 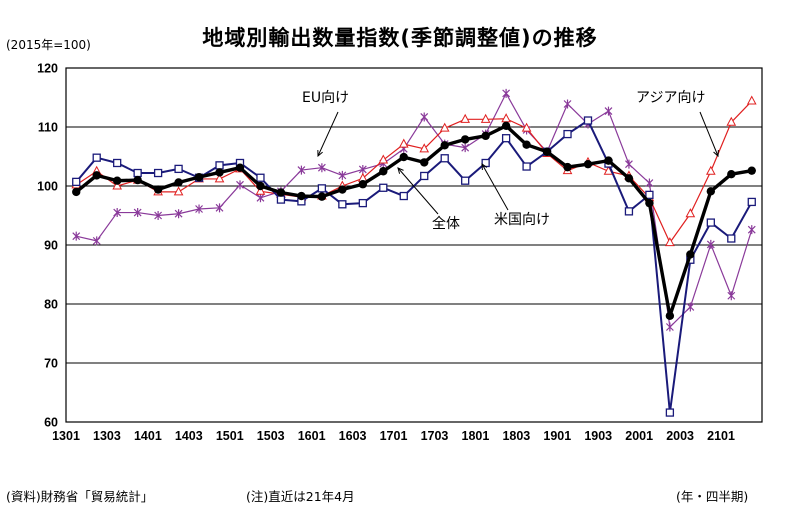 What do you see at coordinates (148, 436) in the screenshot?
I see `x-tick-label: 1401` at bounding box center [148, 436].